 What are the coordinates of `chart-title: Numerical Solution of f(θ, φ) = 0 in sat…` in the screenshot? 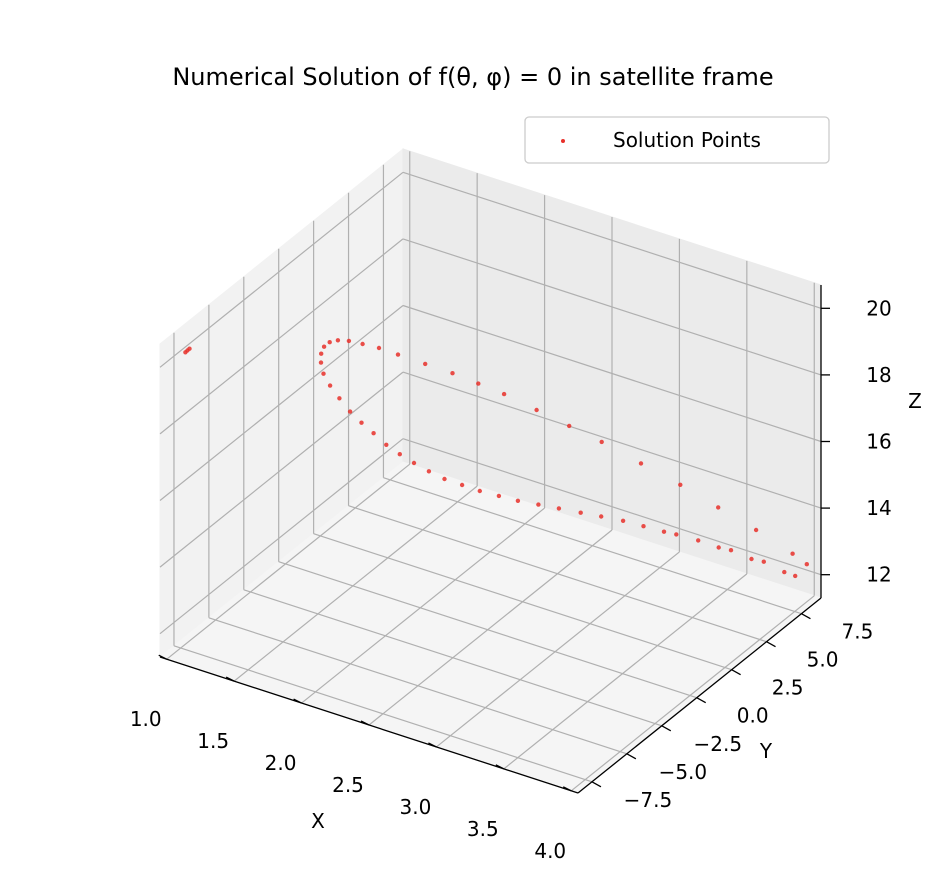 It's located at (472, 77).